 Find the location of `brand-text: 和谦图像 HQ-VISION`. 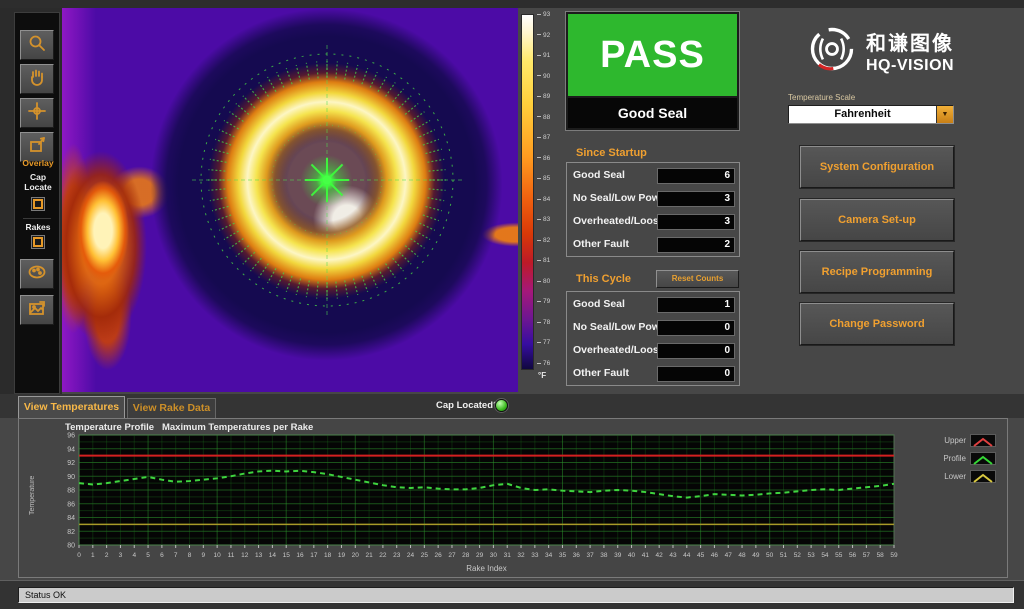

brand-text: 和谦图像 HQ-VISION is located at coordinates (910, 51).